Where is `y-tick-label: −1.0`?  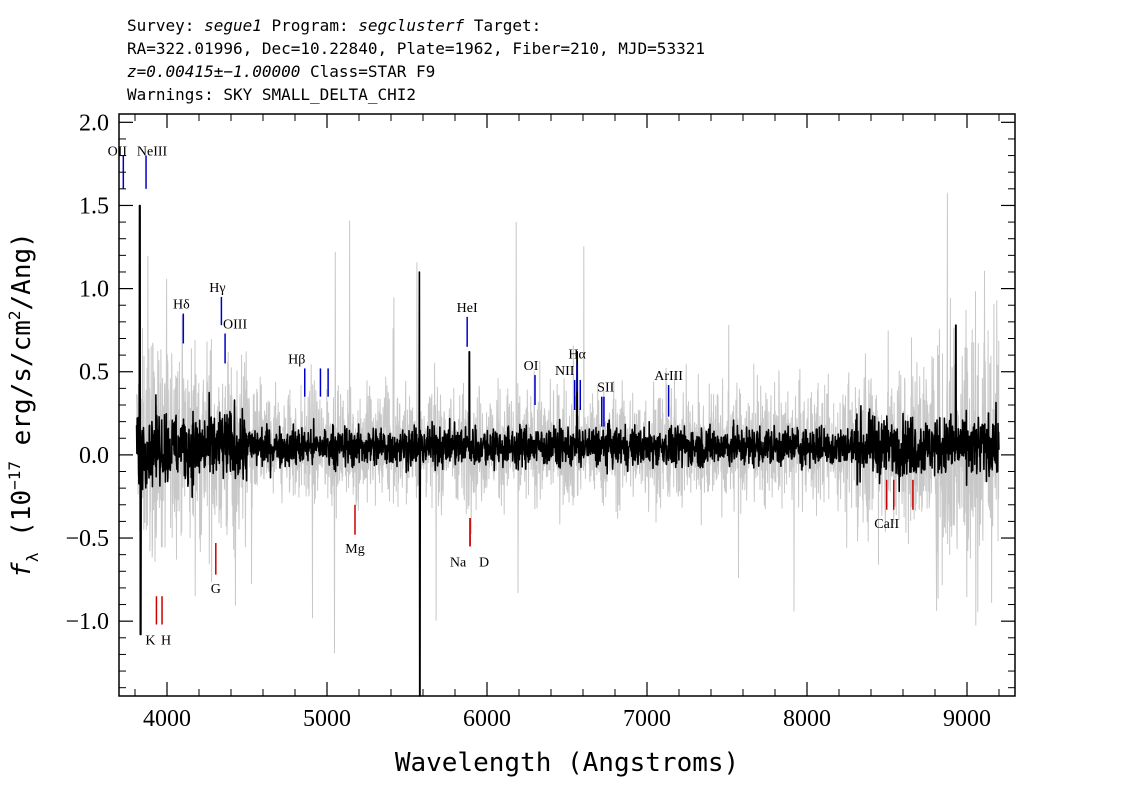 y-tick-label: −1.0 is located at coordinates (87, 622).